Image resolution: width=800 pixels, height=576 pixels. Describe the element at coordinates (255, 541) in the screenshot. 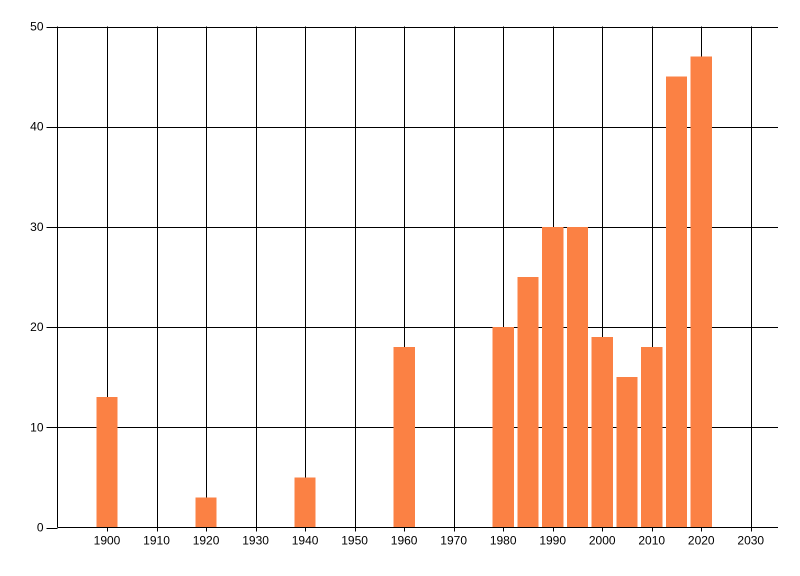

I see `x-tick-label: 1930` at that location.